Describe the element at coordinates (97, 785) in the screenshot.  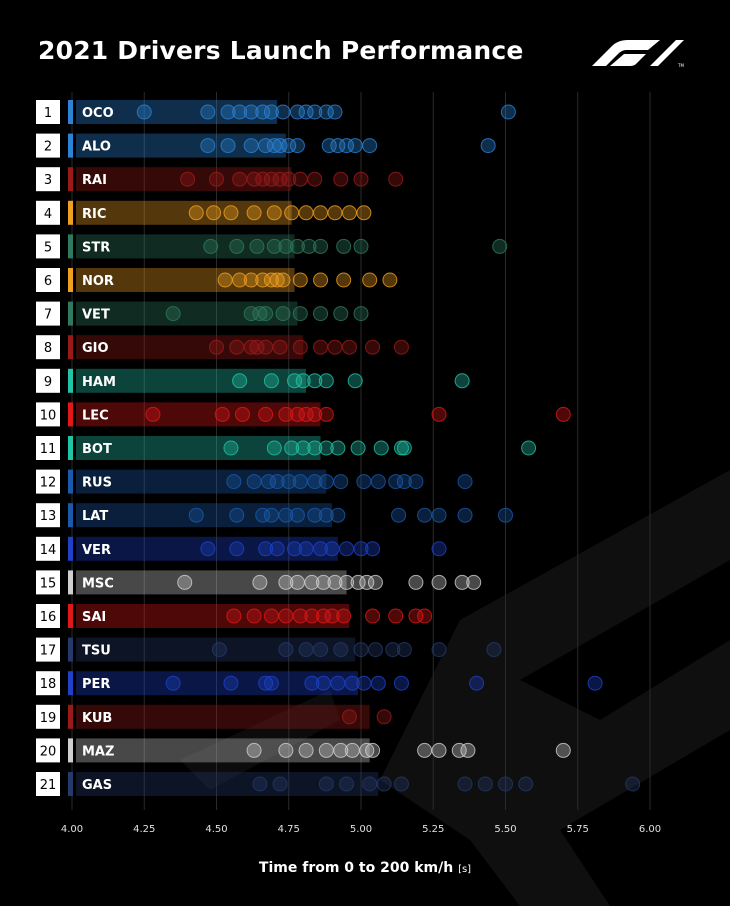
I see `driver-code: GAS` at that location.